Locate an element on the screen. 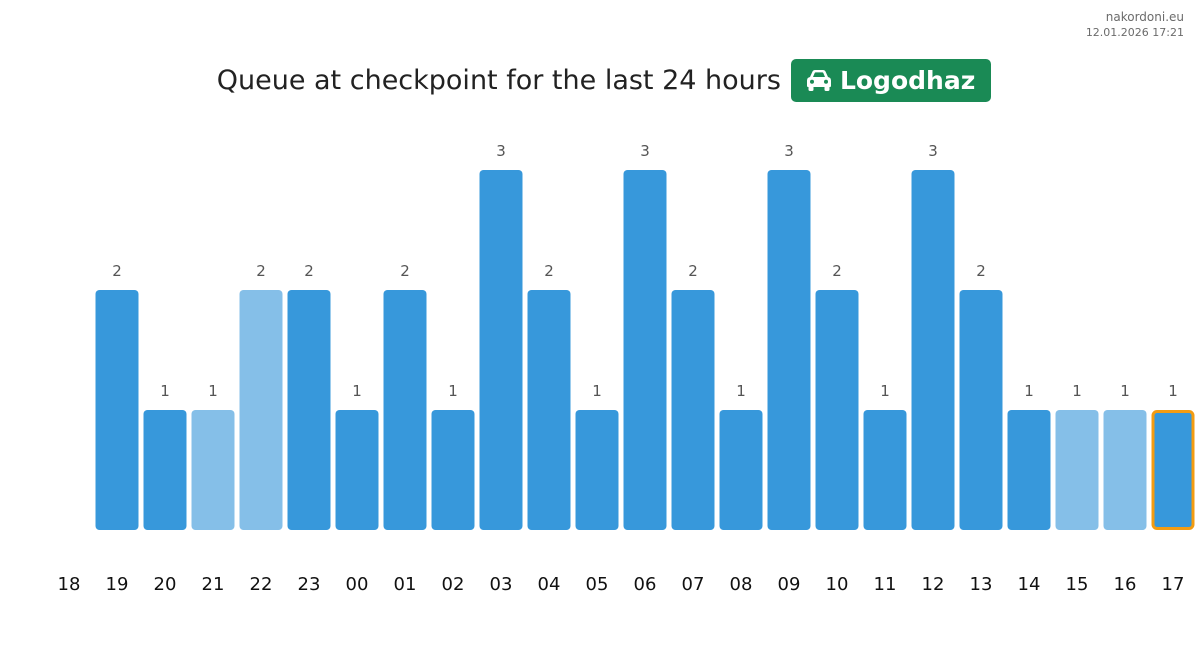 Image resolution: width=1200 pixels, height=651 pixels. site-info: nakordoni.eu 12.01.2026 17:21 is located at coordinates (1135, 25).